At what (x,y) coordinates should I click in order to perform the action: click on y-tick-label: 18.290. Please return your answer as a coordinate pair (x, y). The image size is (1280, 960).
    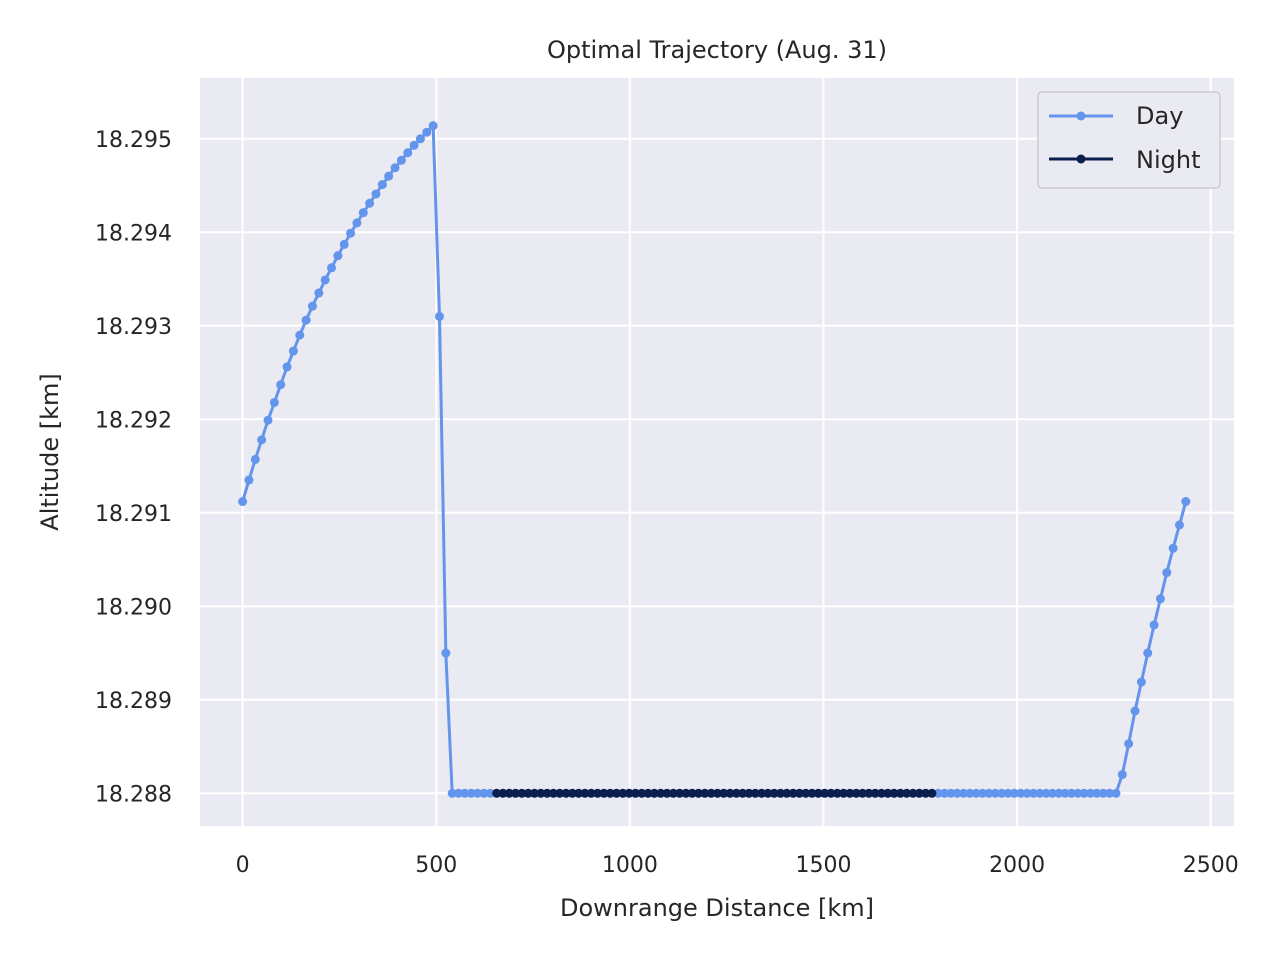
    Looking at the image, I should click on (133, 607).